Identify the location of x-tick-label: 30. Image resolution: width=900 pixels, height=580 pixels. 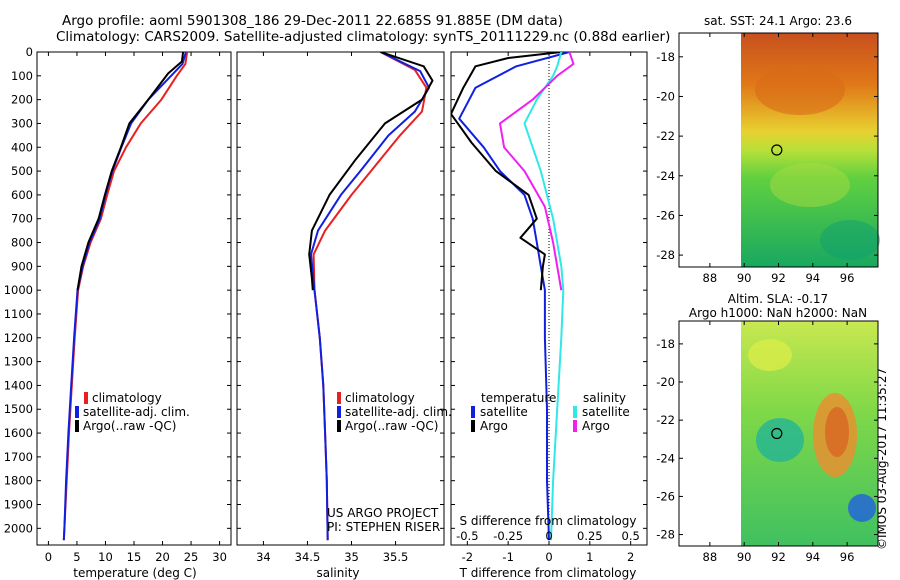
(219, 557).